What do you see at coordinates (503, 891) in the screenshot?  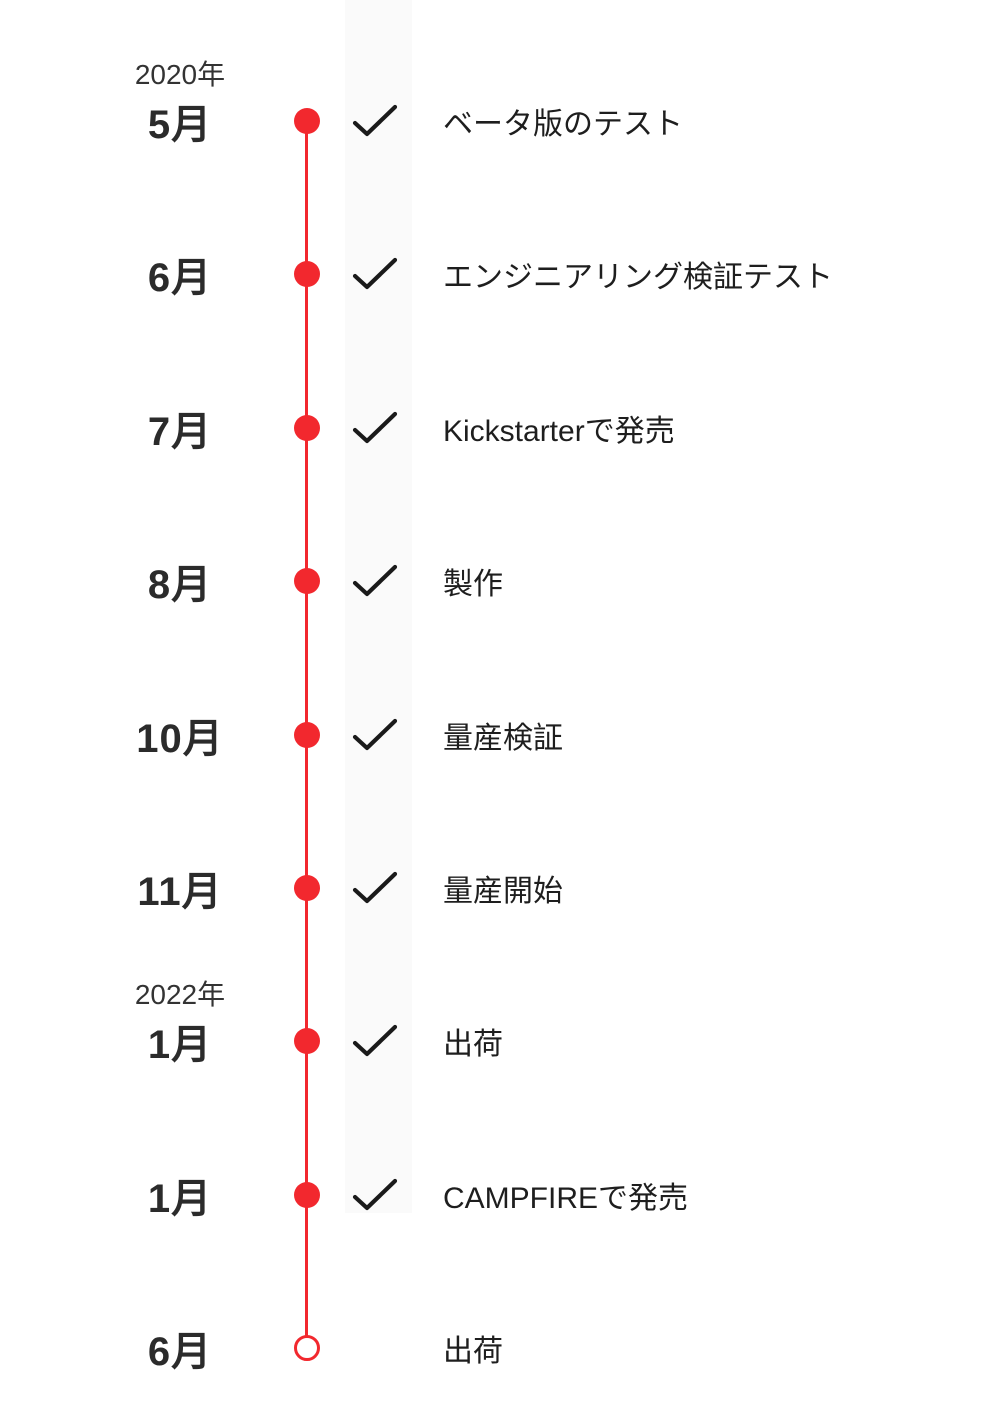 I see `milestone-label: 量産開始` at bounding box center [503, 891].